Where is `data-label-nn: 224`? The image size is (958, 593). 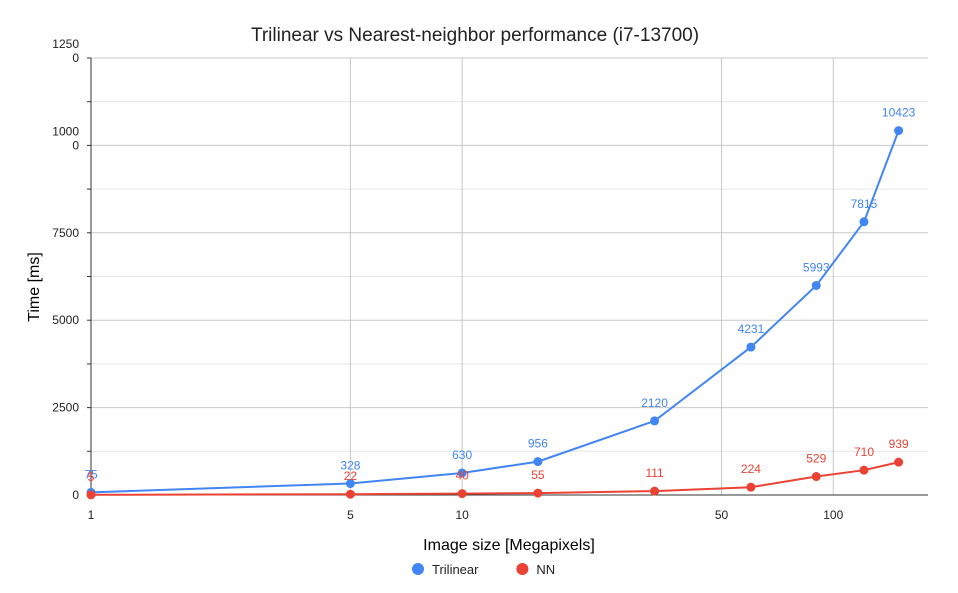 data-label-nn: 224 is located at coordinates (751, 469).